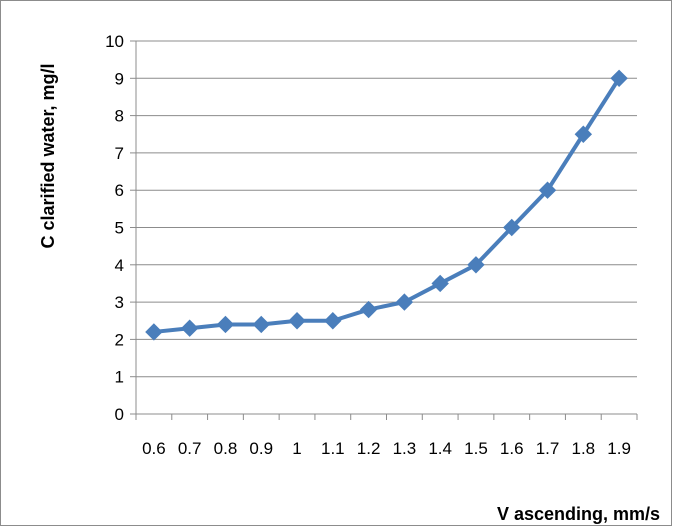 The height and width of the screenshot is (528, 674). Describe the element at coordinates (119, 78) in the screenshot. I see `y-tick-label: 9` at that location.